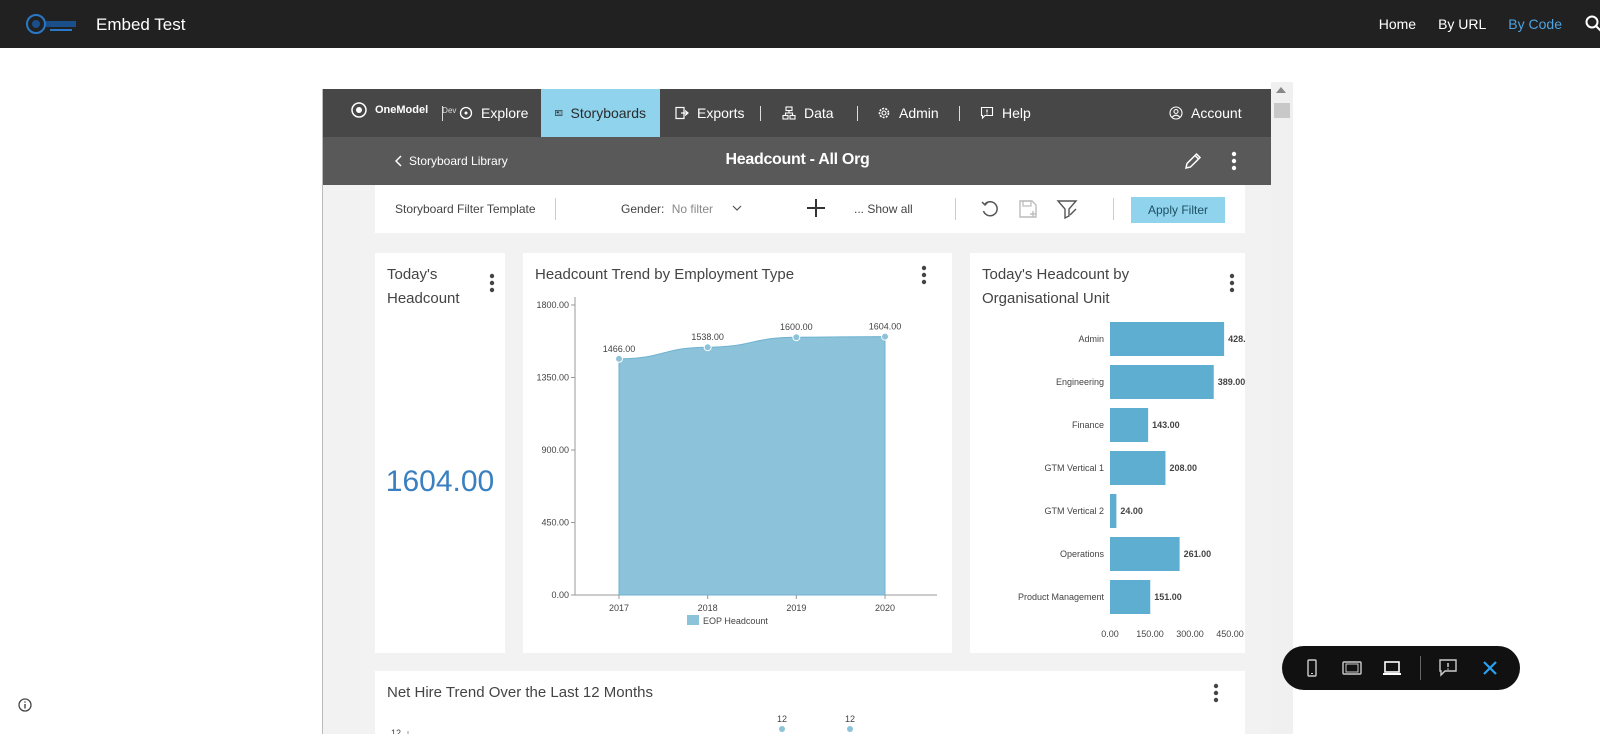 This screenshot has height=734, width=1600. Describe the element at coordinates (1028, 209) in the screenshot. I see `save-filter-icon` at that location.